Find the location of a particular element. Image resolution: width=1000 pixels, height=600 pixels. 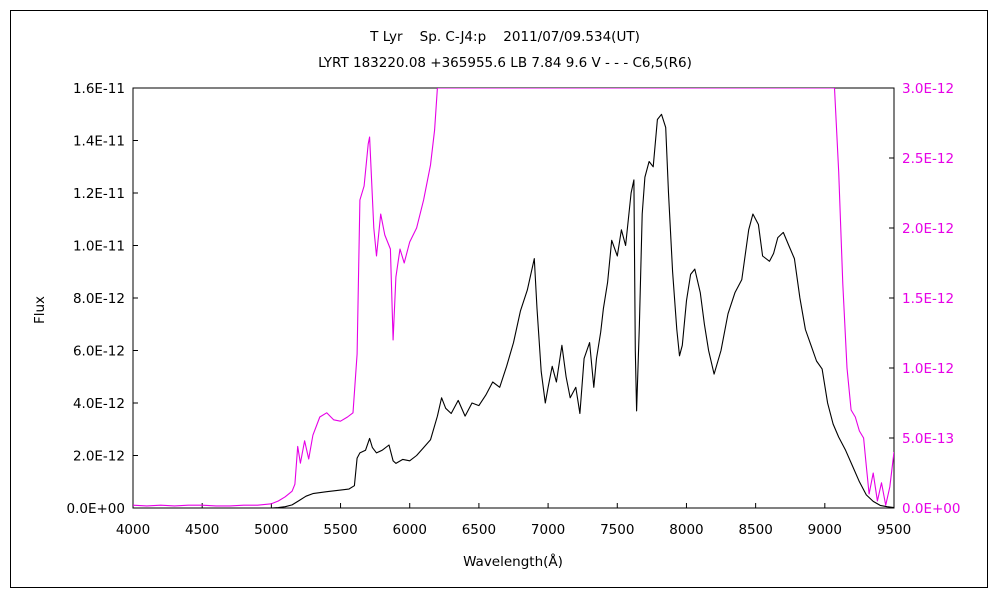

y-right-tick-label: 3.0E-12 is located at coordinates (928, 89).